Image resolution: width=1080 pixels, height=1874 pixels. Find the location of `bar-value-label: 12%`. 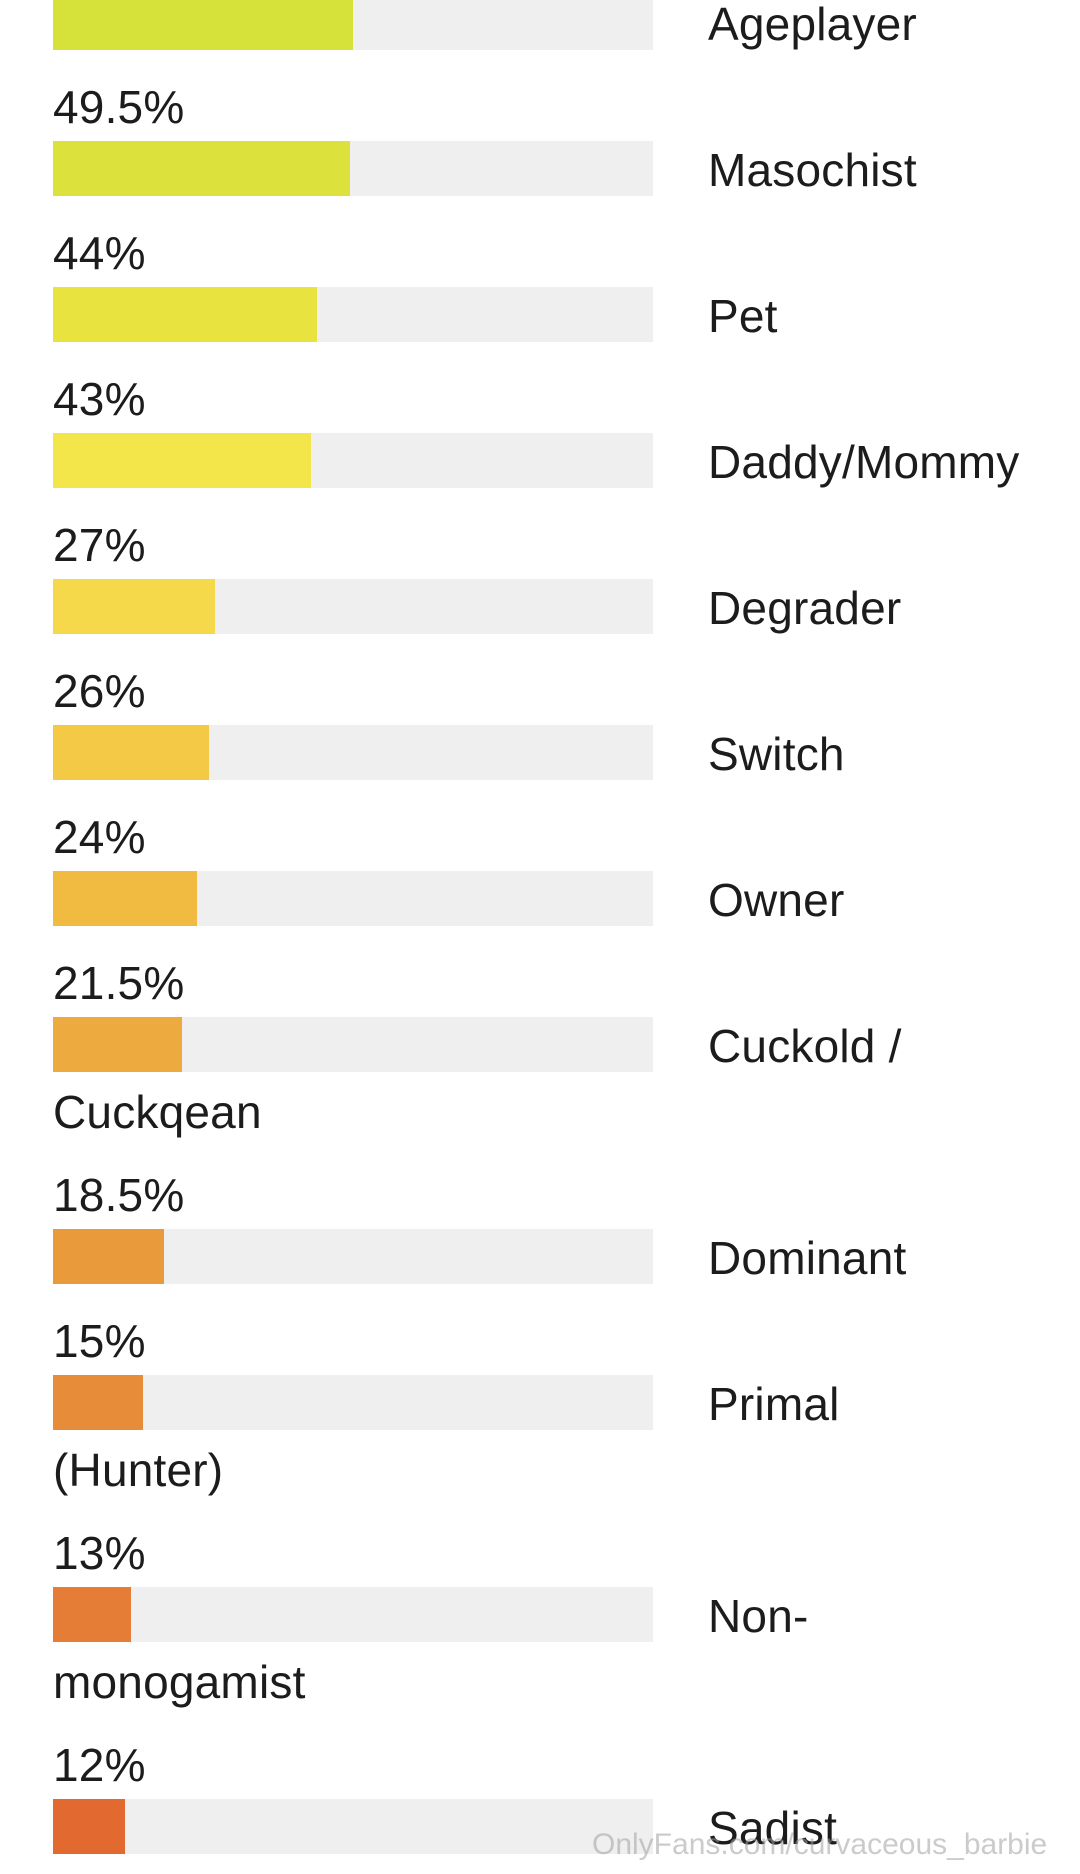

bar-value-label: 12% is located at coordinates (99, 1765).